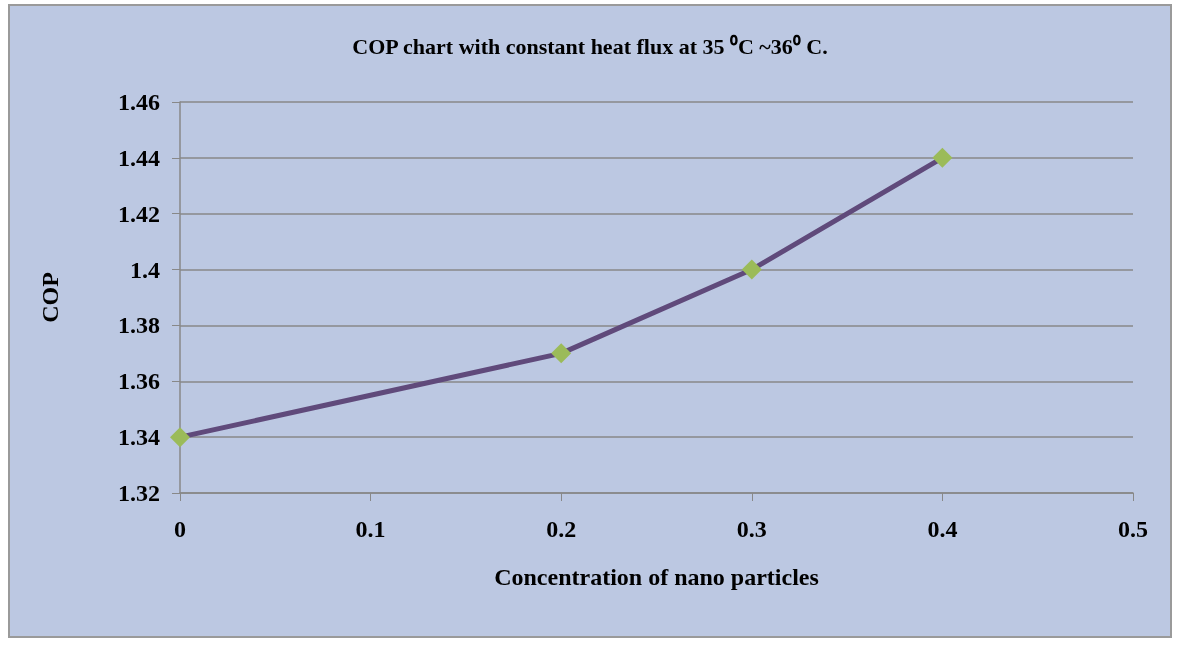 This screenshot has height=645, width=1180. I want to click on y-tick-label: 1.44, so click(139, 157).